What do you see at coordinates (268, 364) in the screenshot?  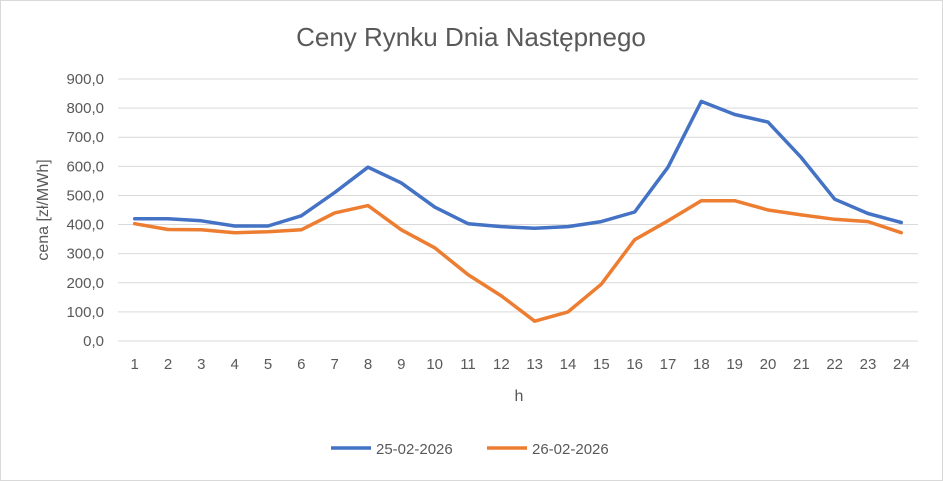 I see `x-tick-label: 5` at bounding box center [268, 364].